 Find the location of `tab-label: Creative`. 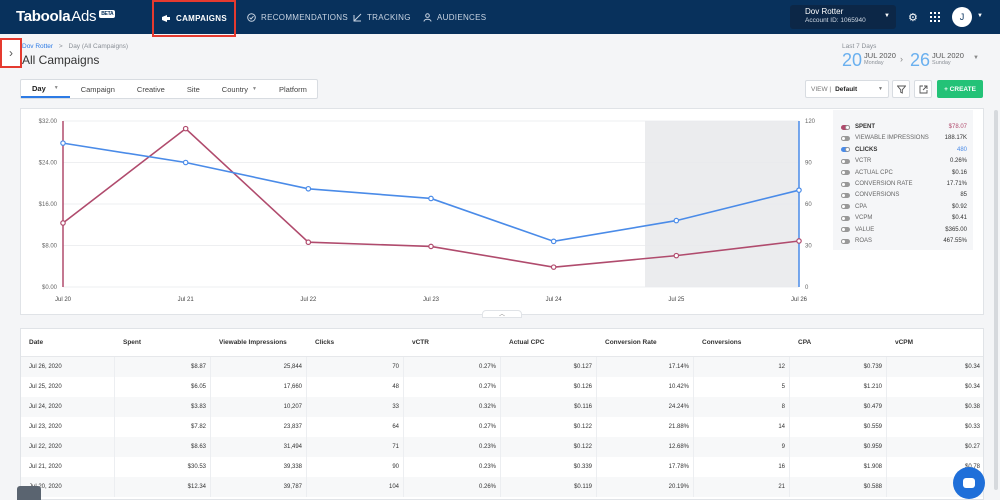

tab-label: Creative is located at coordinates (150, 89).